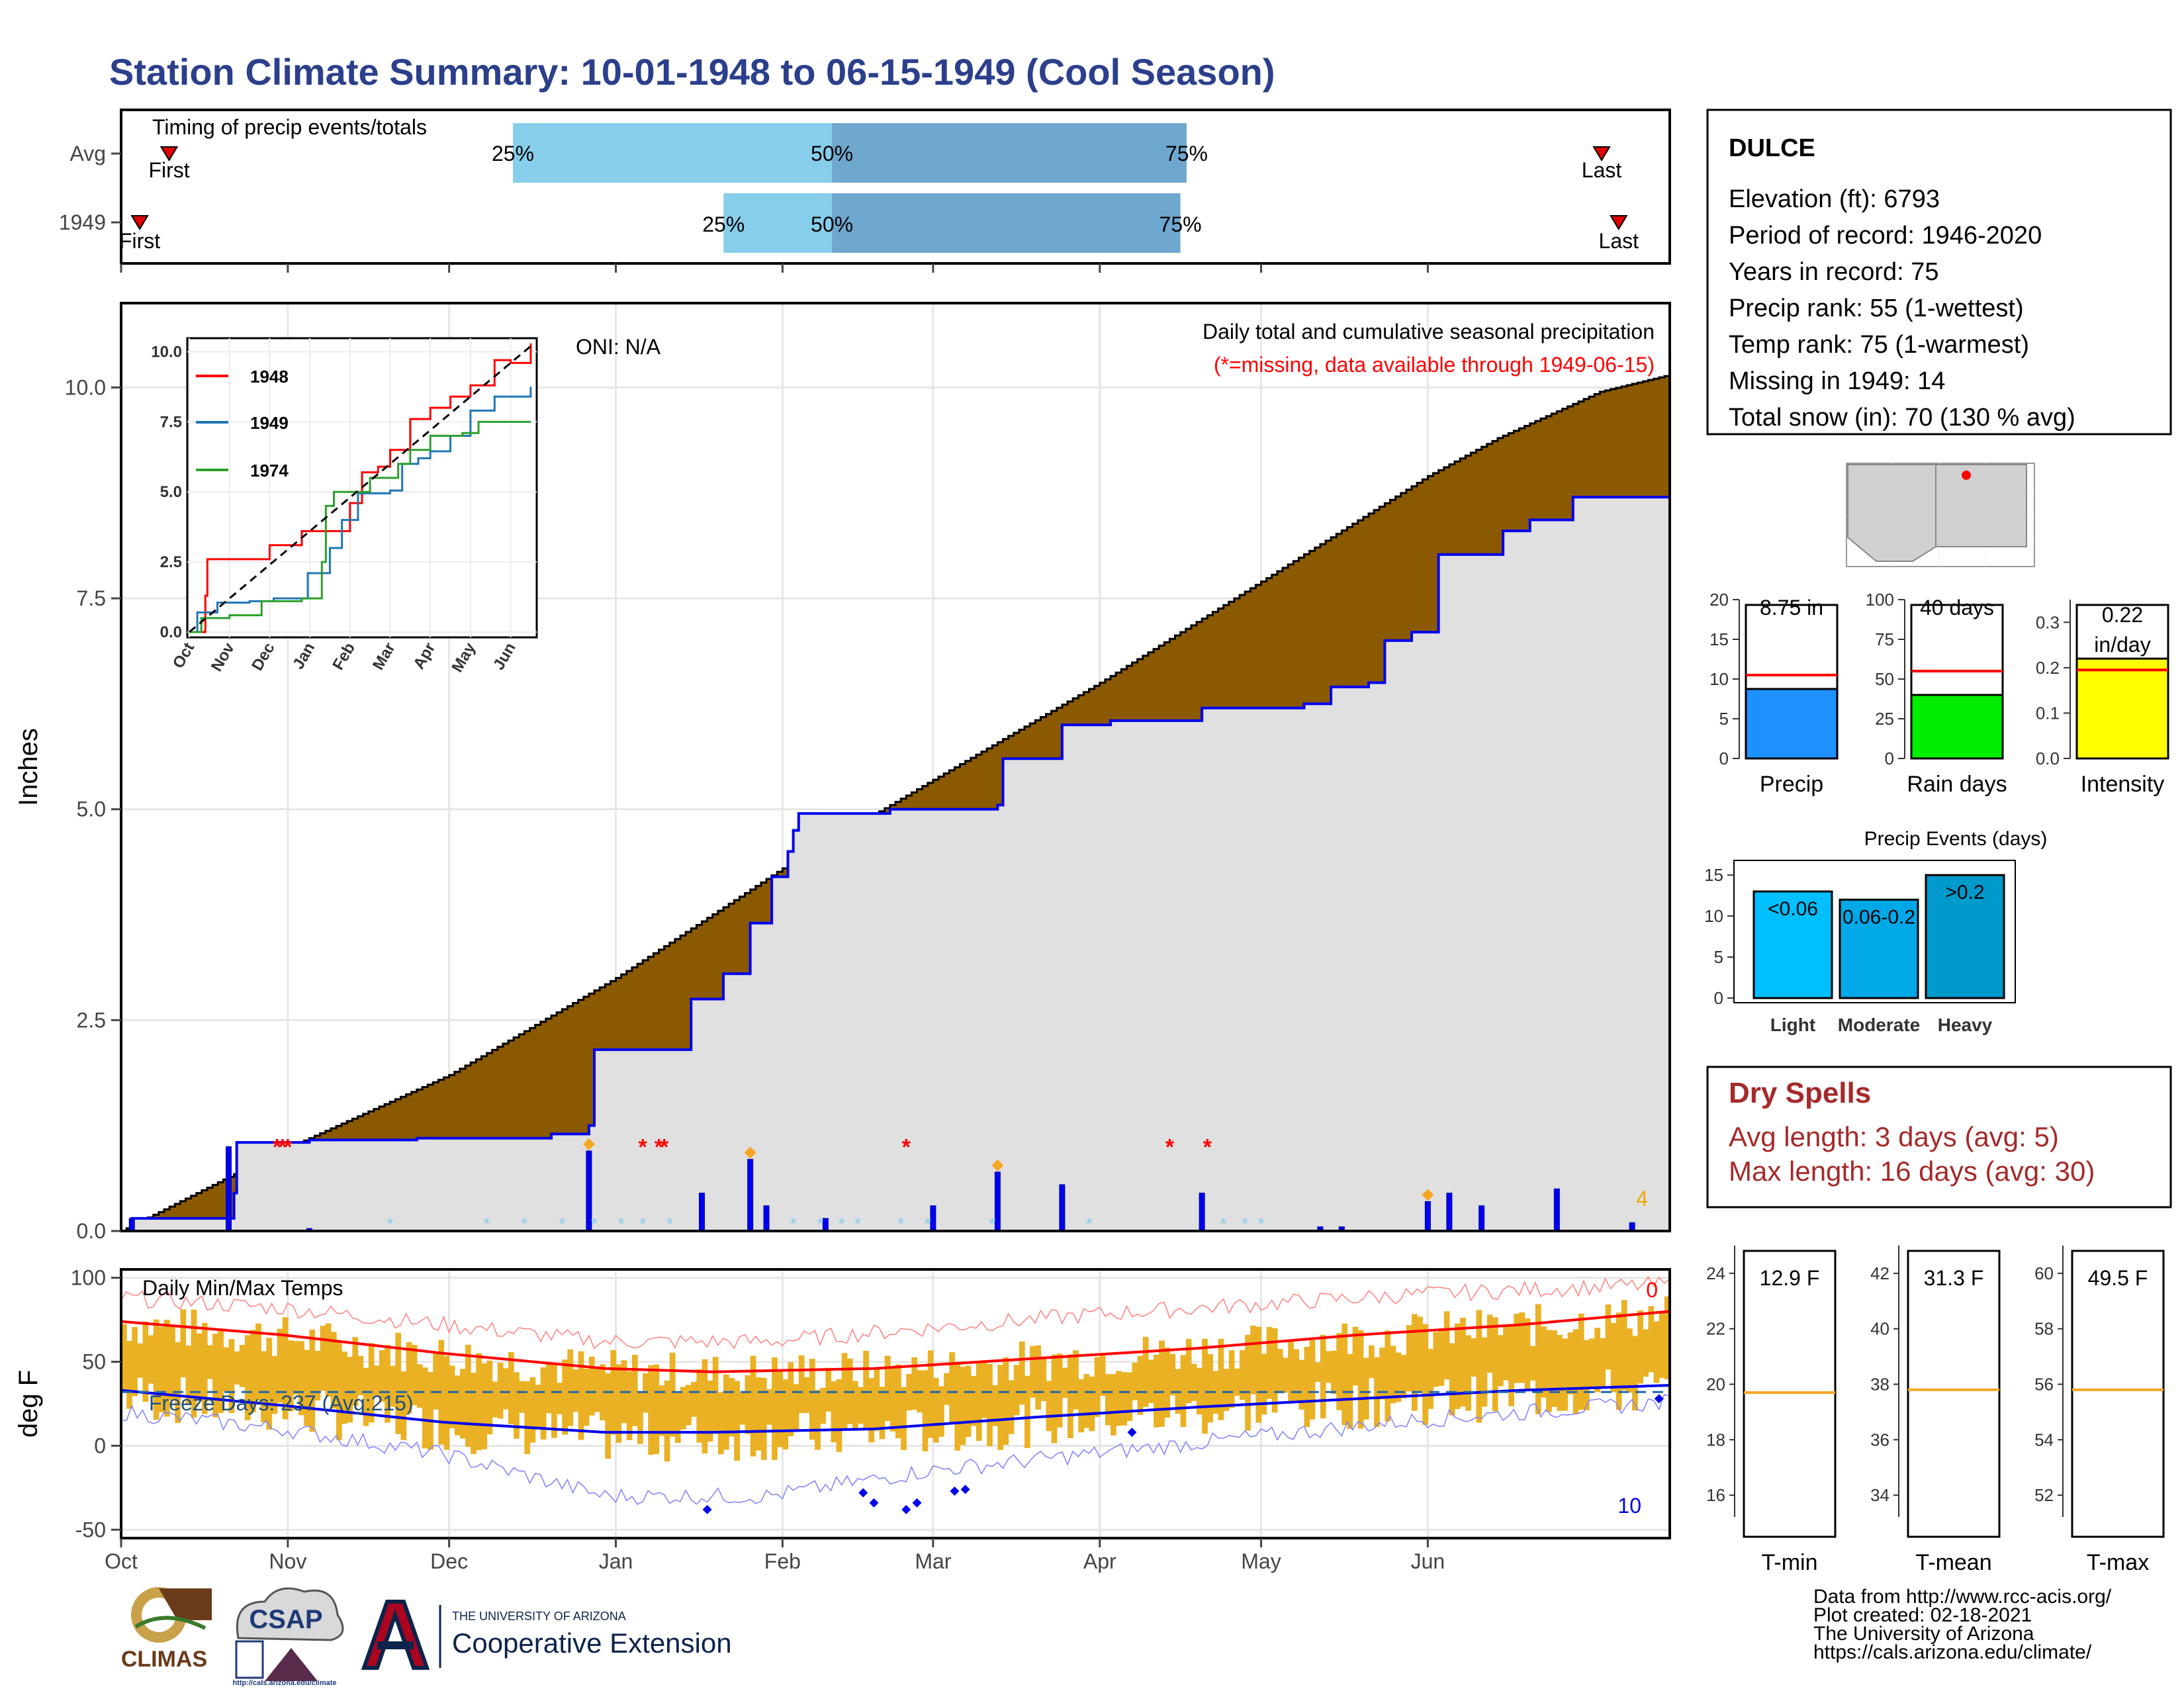 This screenshot has height=1691, width=2184. Describe the element at coordinates (874, 1503) in the screenshot. I see `record-low-marker` at that location.